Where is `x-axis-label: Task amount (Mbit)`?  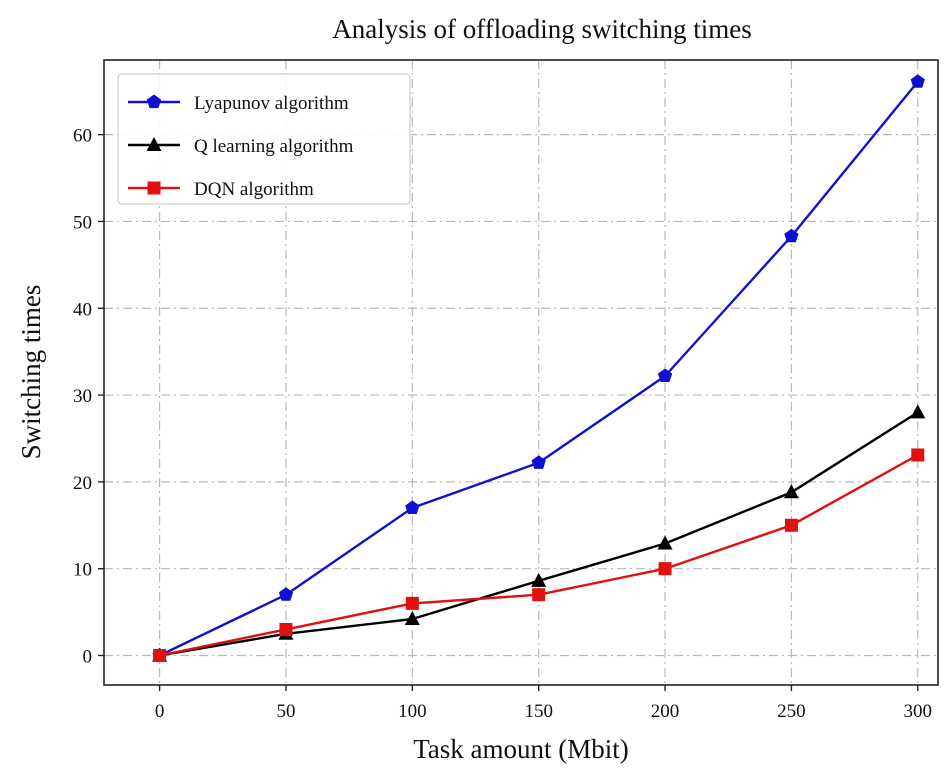
x-axis-label: Task amount (Mbit) is located at coordinates (521, 749).